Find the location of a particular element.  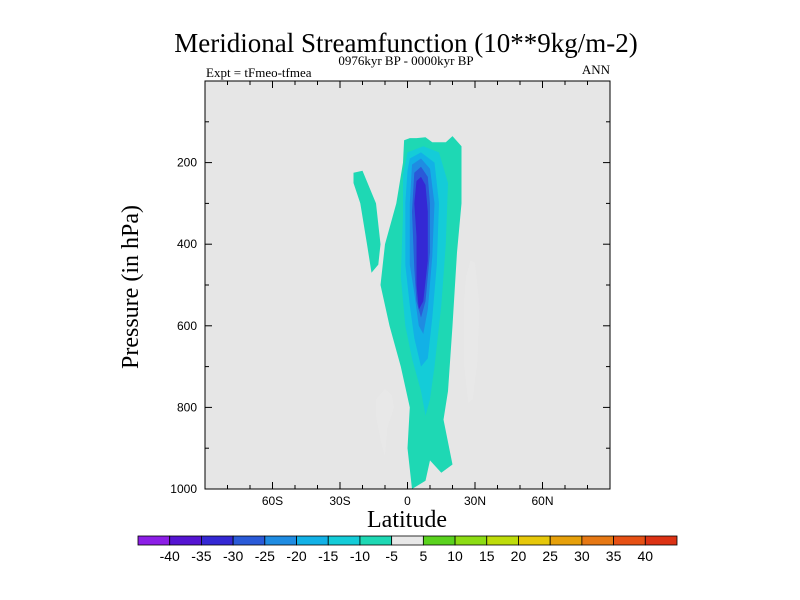

y-tick-label: 800 is located at coordinates (187, 407).